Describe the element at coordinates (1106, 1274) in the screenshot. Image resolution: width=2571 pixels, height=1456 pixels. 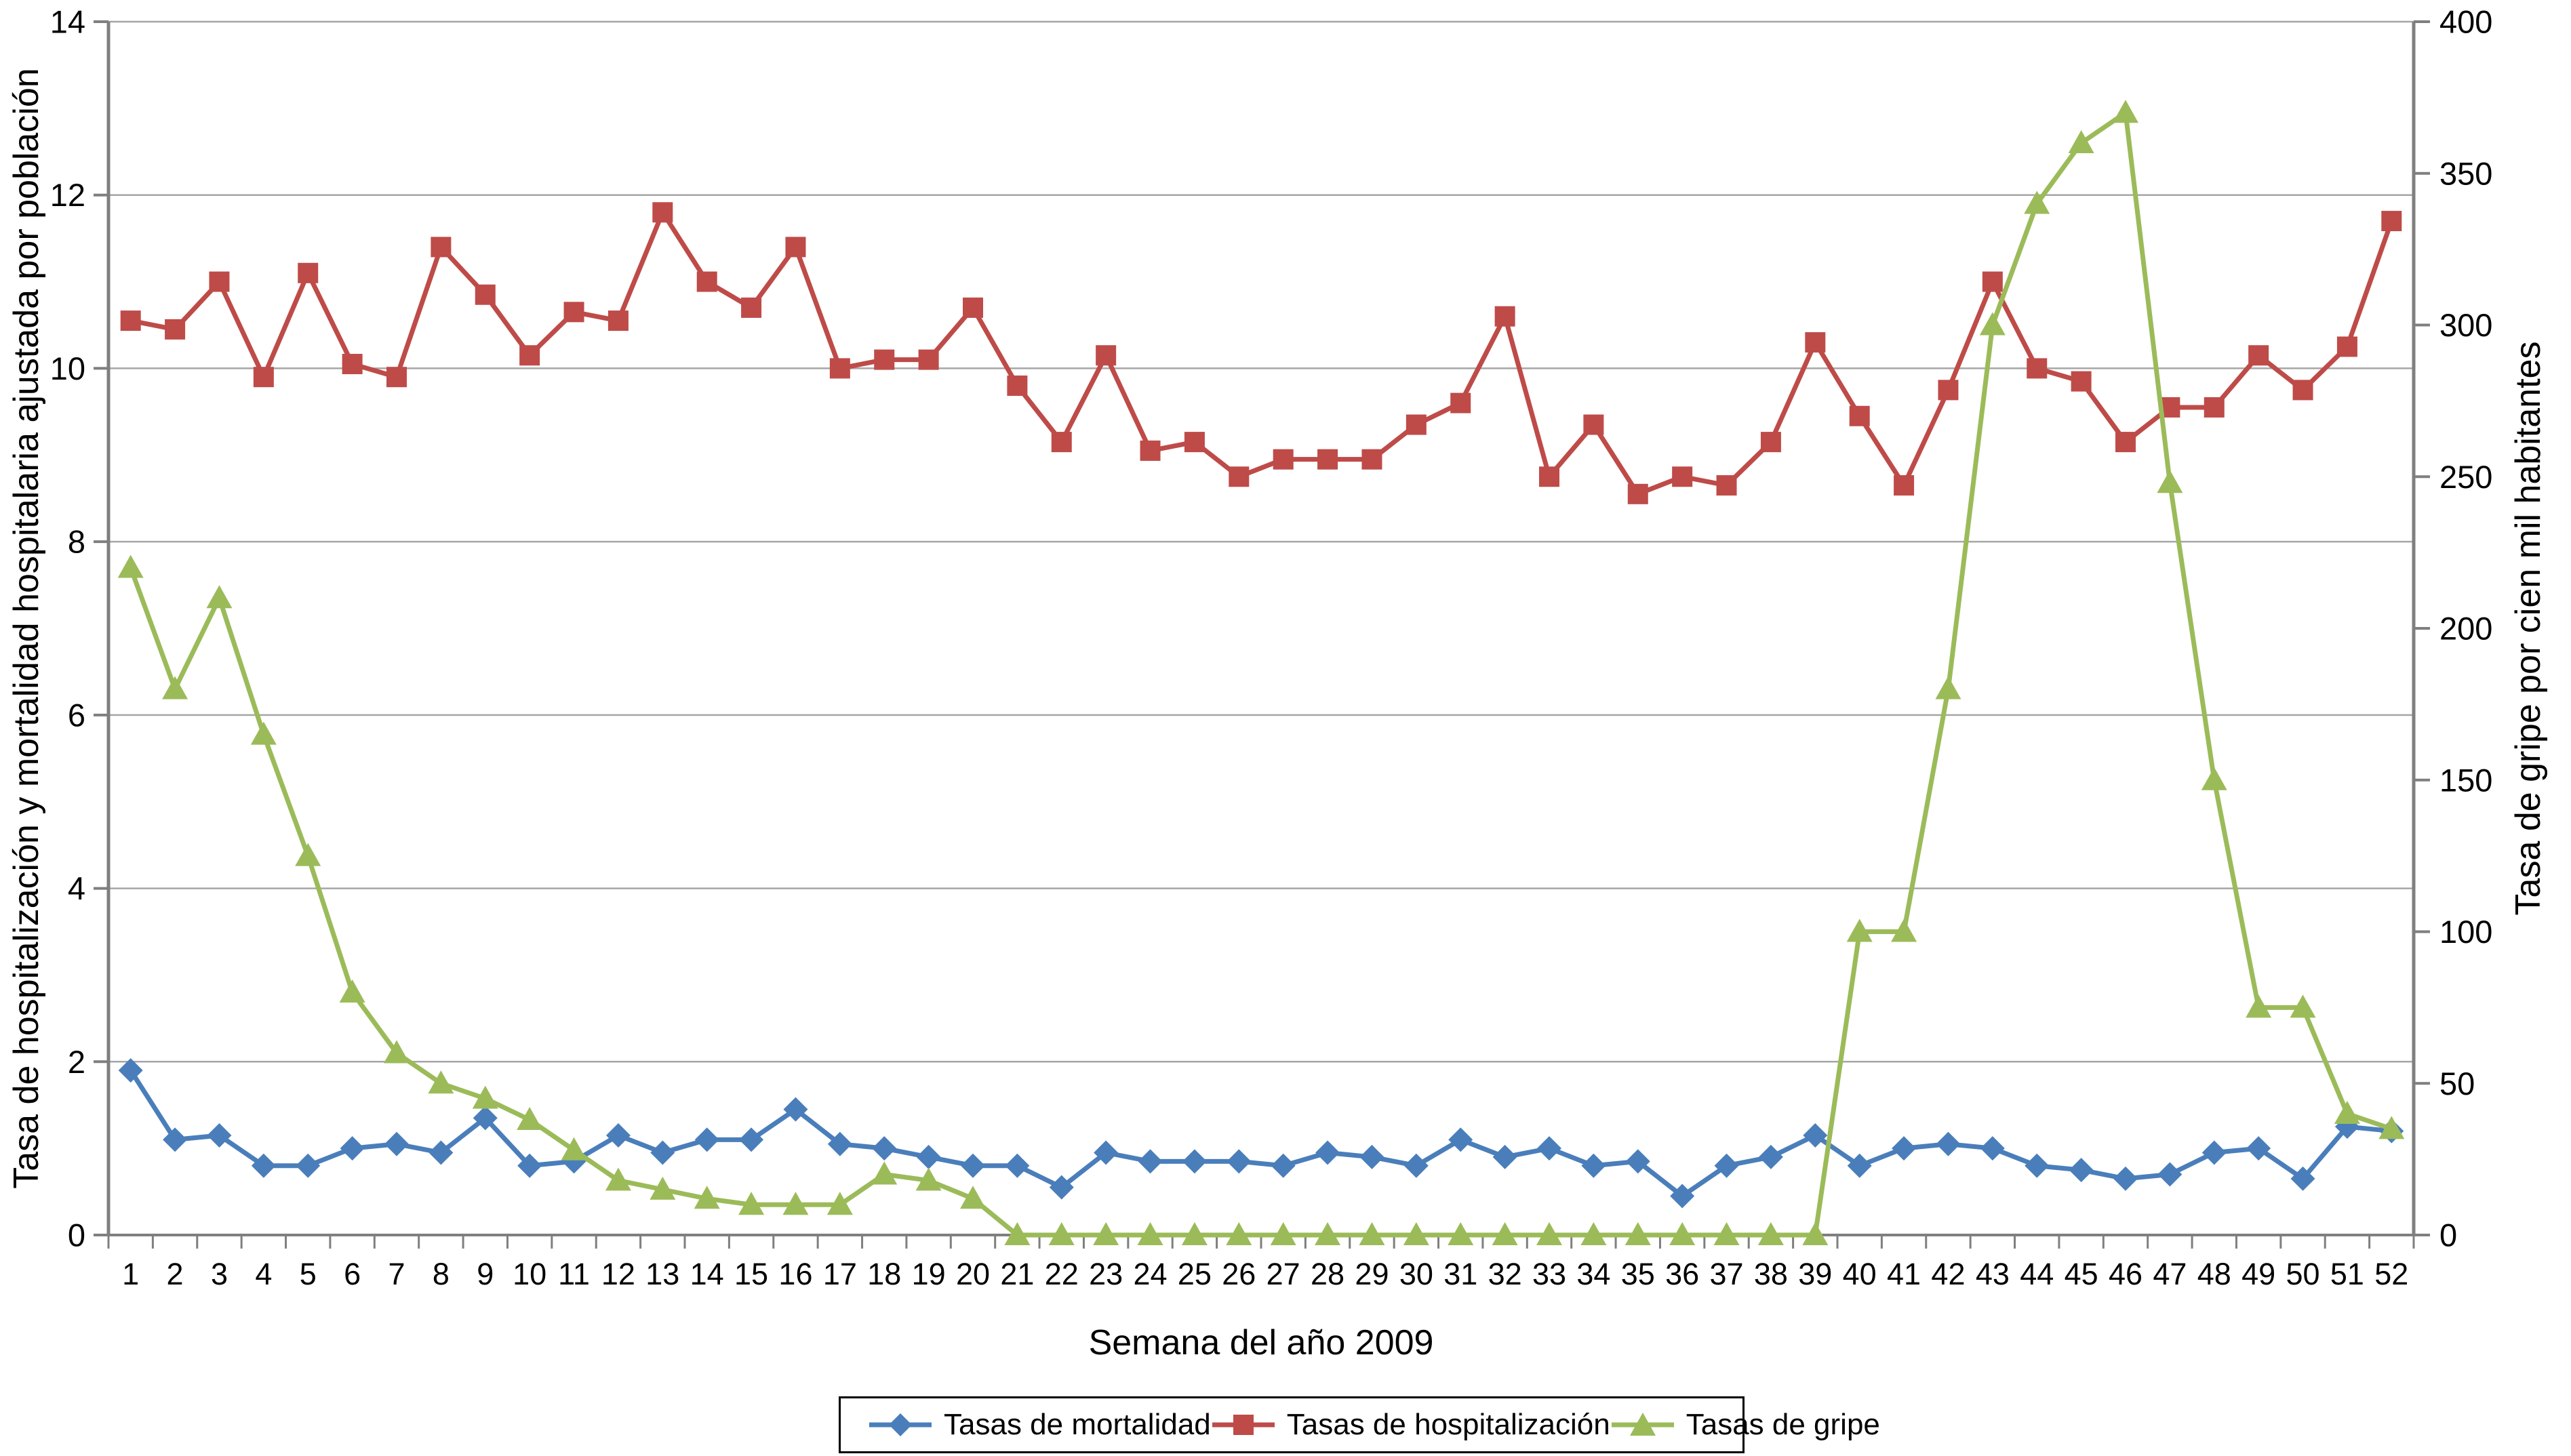
I see `x-tick-label-week-23: 23` at that location.